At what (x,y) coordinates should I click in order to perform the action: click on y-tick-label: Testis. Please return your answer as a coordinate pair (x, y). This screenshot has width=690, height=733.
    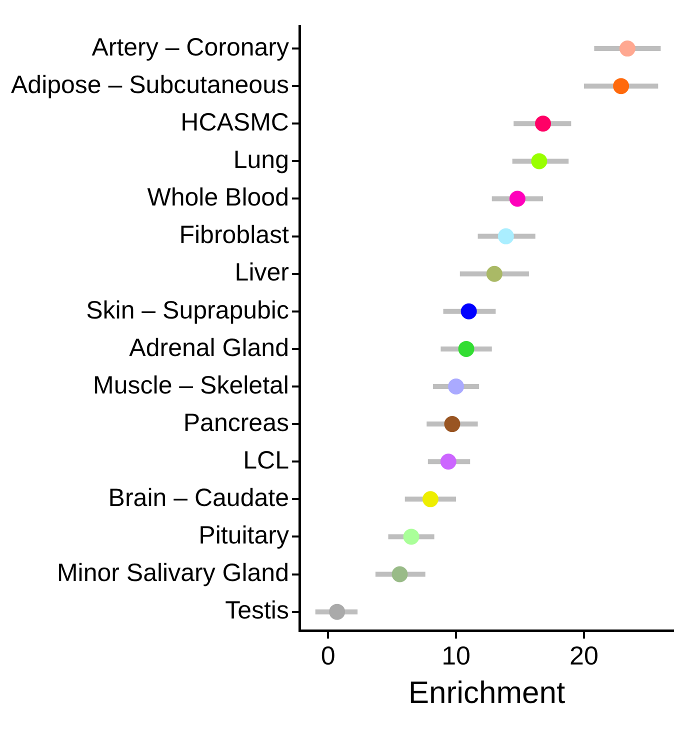
    Looking at the image, I should click on (257, 610).